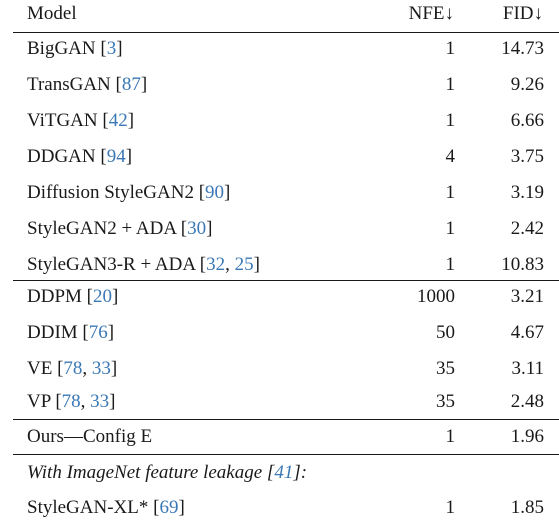 This screenshot has height=526, width=559. I want to click on table-row: TransGAN [87] 1 9.26, so click(279, 85).